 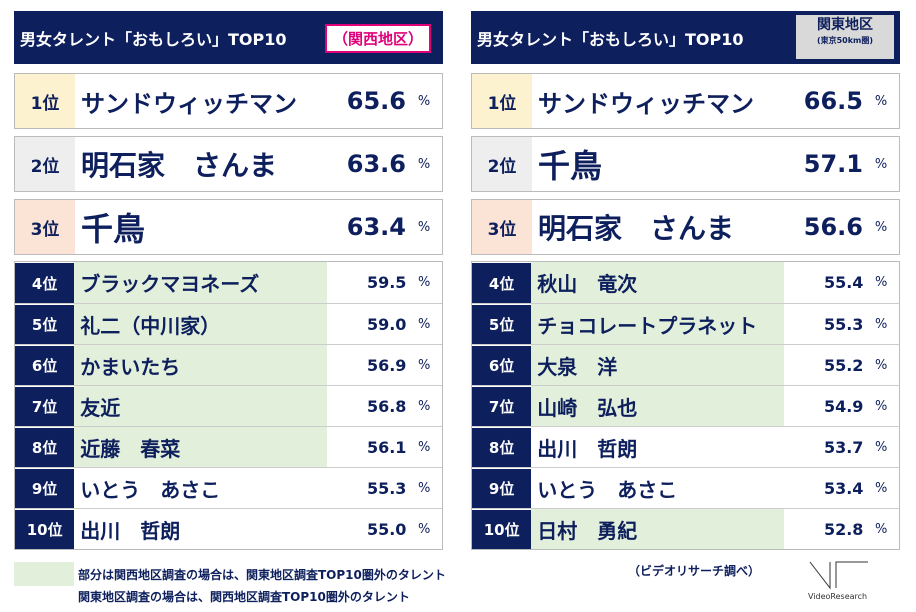 I want to click on legend-note-1: 部分は関西地区調査の場合は、関東地区調査TOP10圏外のタレント, so click(x=262, y=575).